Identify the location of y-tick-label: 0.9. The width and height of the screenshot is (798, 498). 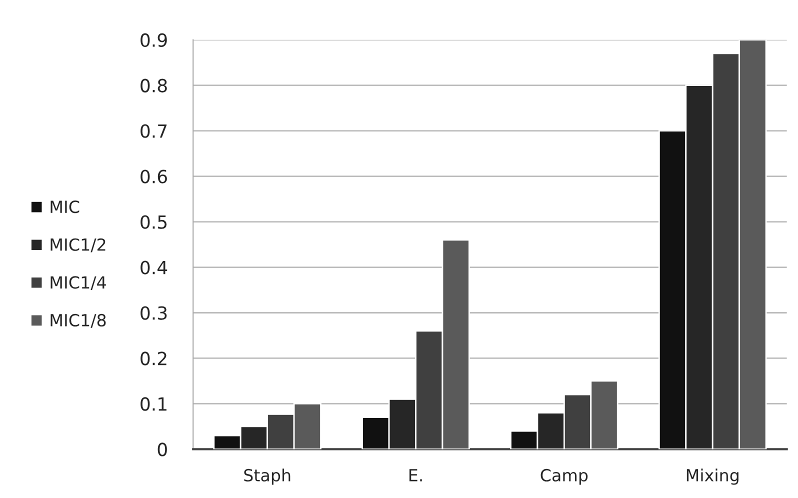
(153, 40).